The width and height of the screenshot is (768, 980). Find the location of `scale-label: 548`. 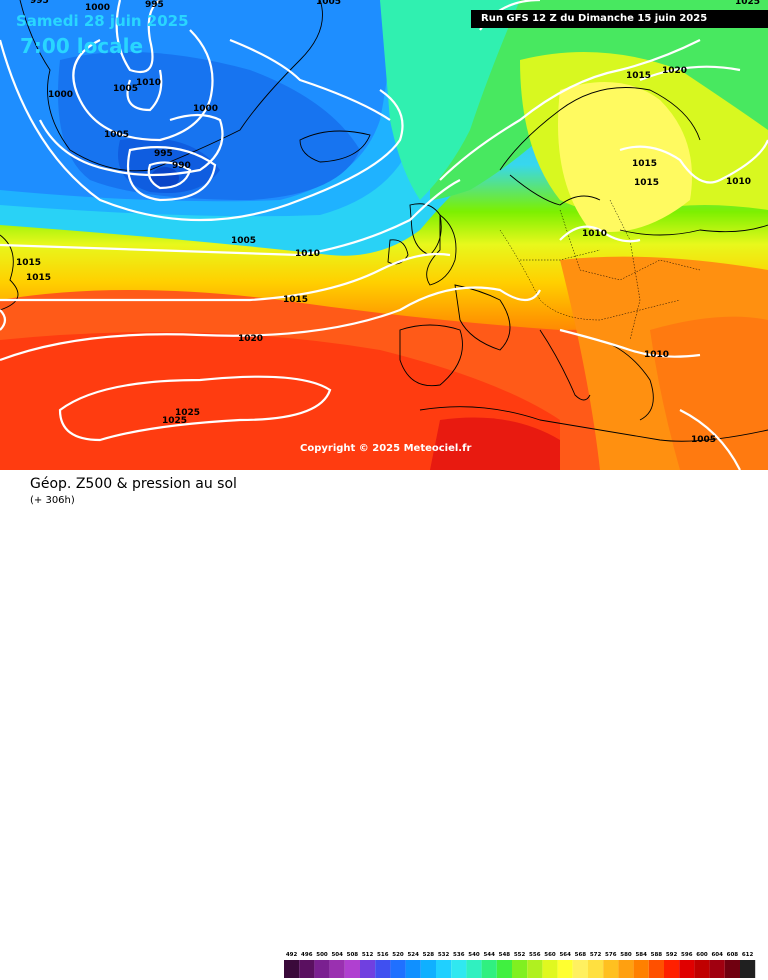

scale-label: 548 is located at coordinates (505, 955).